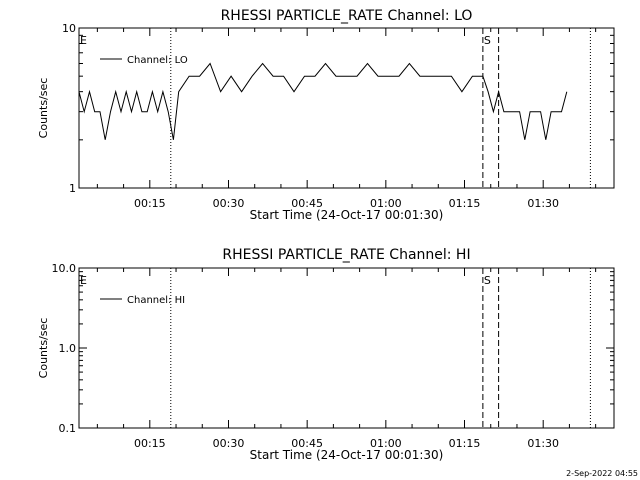  What do you see at coordinates (156, 300) in the screenshot?
I see `legend-entry: Channel: HI` at bounding box center [156, 300].